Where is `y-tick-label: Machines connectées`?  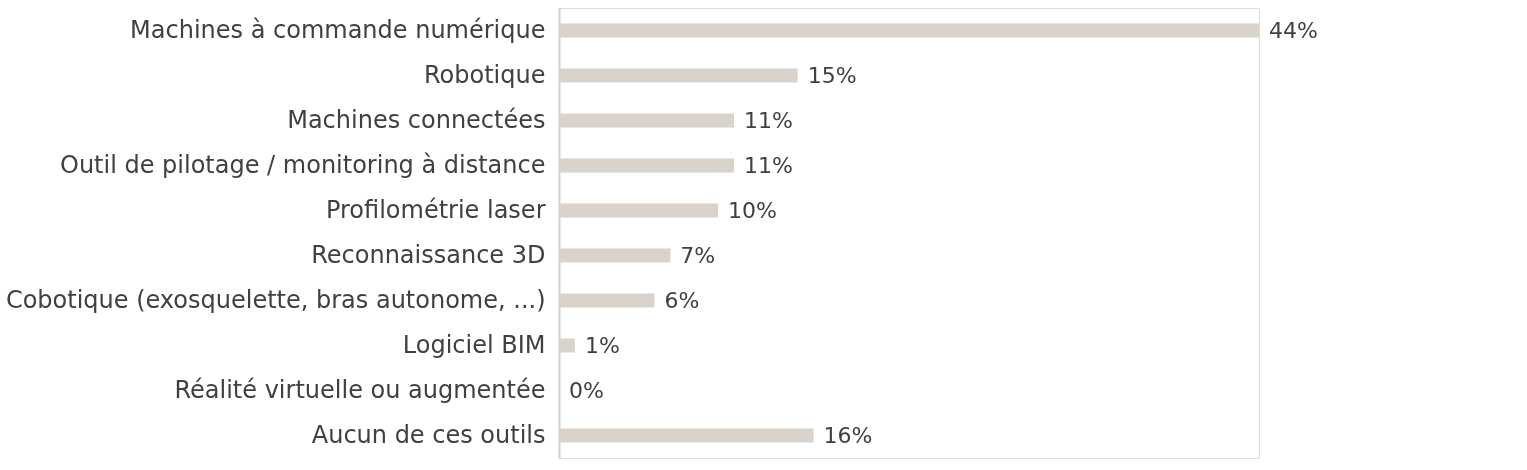
y-tick-label: Machines connectées is located at coordinates (416, 119).